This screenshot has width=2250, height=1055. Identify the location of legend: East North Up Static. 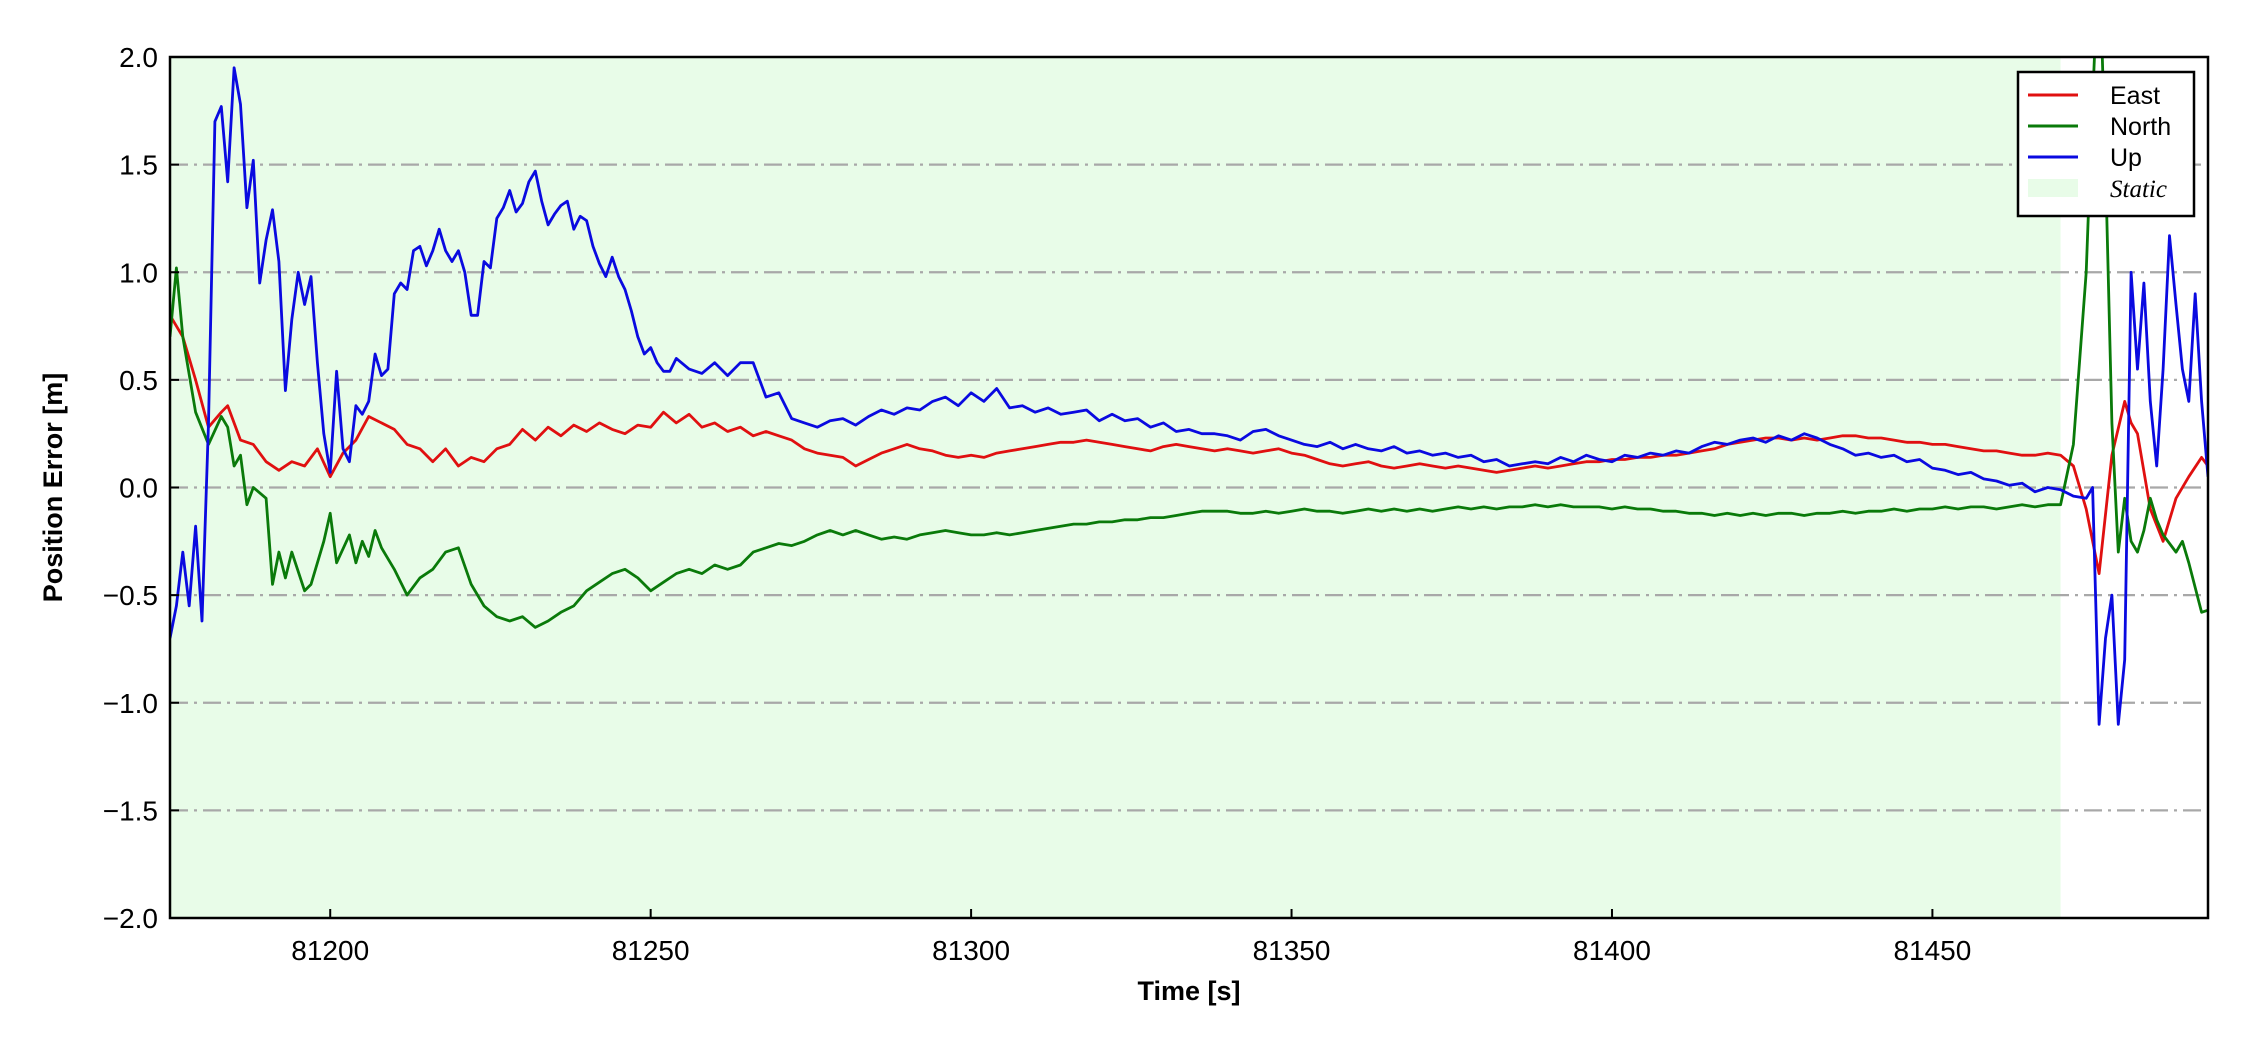
(2106, 144).